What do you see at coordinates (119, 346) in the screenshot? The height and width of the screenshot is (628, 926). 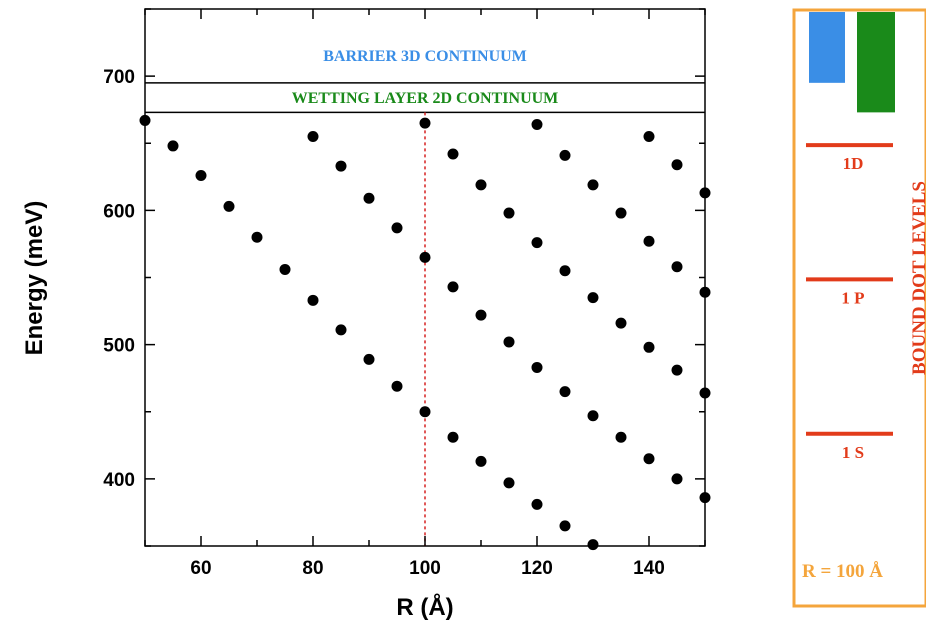 I see `y-tick-label: 500` at bounding box center [119, 346].